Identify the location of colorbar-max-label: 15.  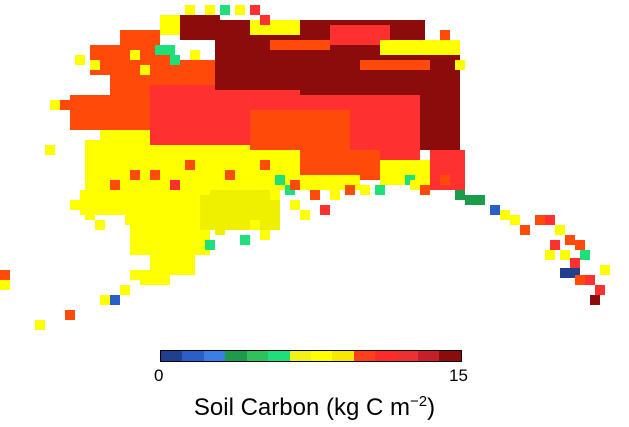
(458, 375).